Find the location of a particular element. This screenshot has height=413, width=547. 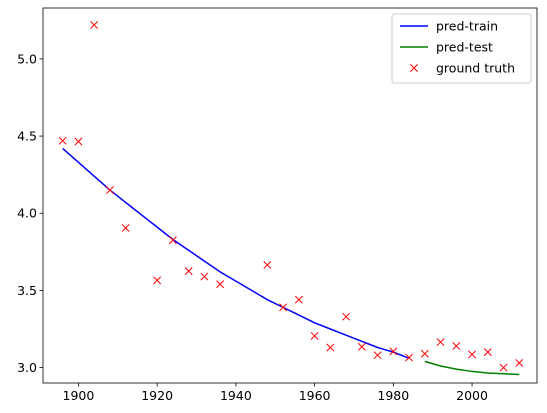

x-tick-label: 1980 is located at coordinates (393, 395).